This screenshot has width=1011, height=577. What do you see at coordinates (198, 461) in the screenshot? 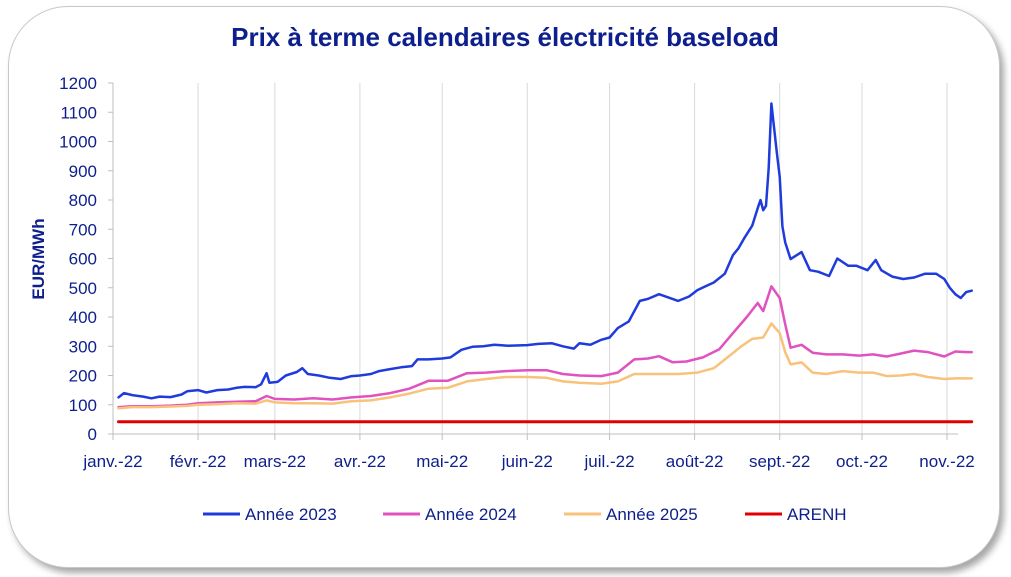
I see `x-tick-label: févr.-22` at bounding box center [198, 461].